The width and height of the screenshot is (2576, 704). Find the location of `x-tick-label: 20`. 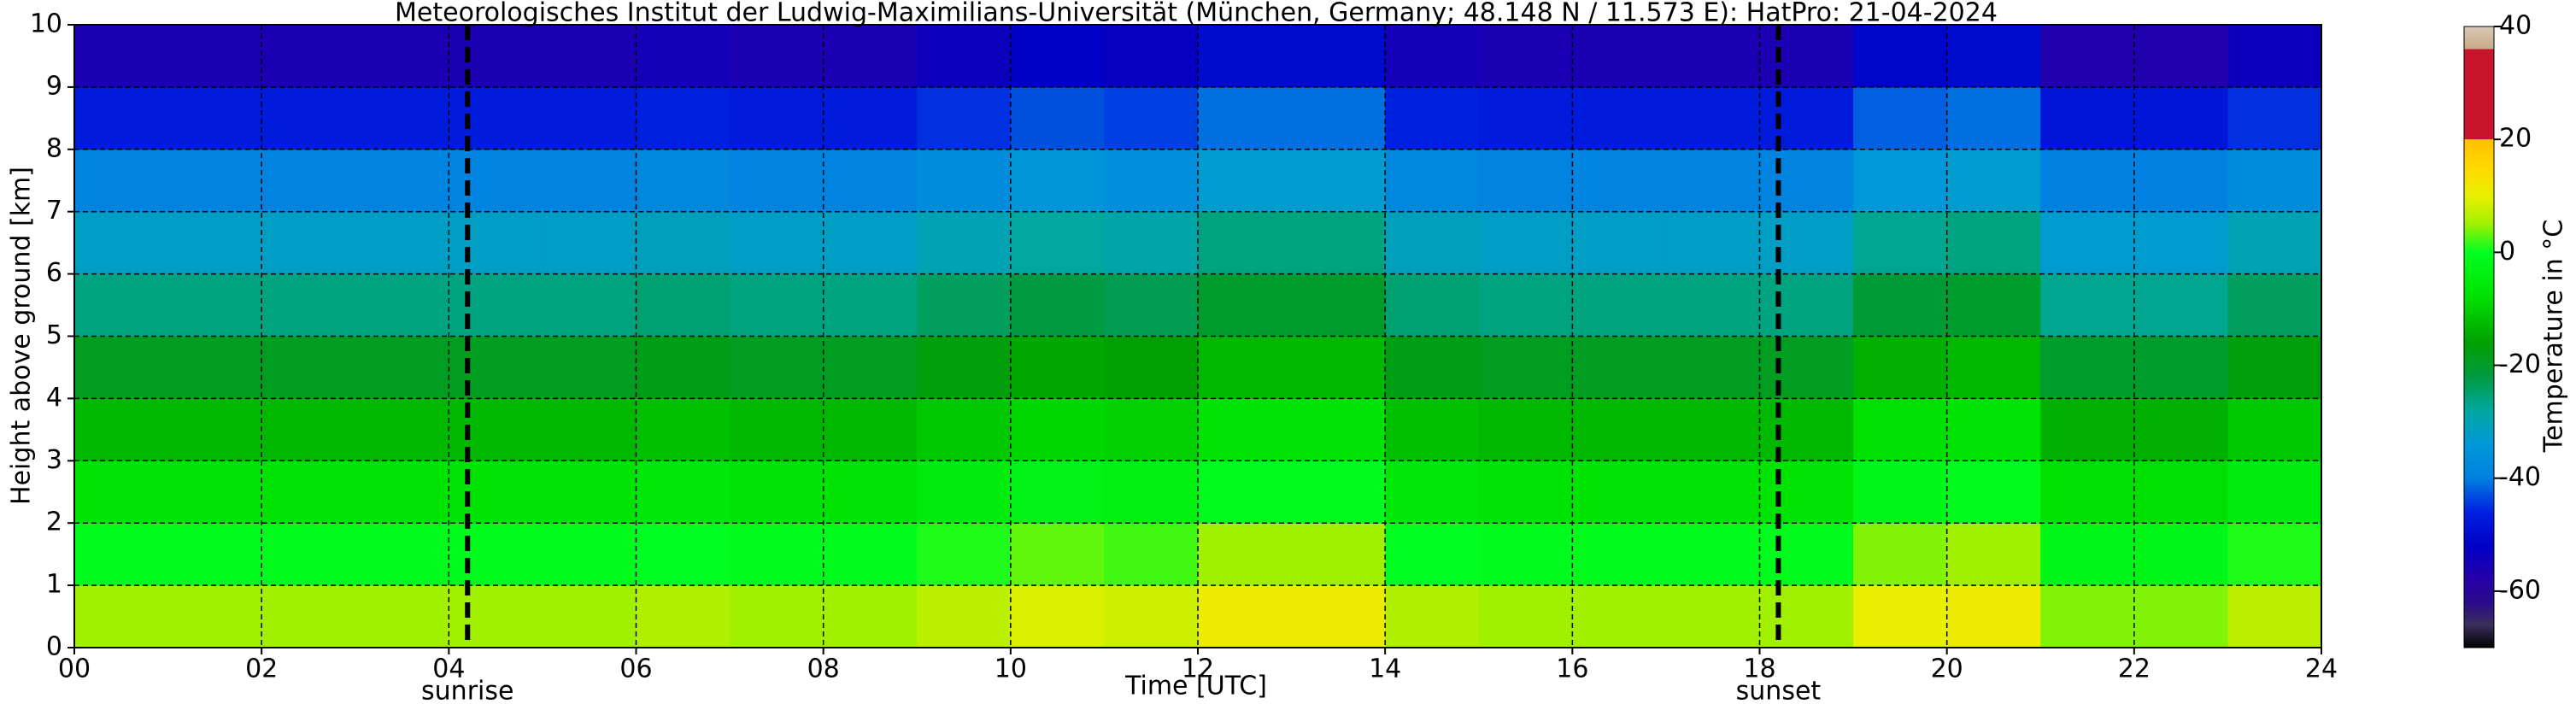

x-tick-label: 20 is located at coordinates (1947, 669).